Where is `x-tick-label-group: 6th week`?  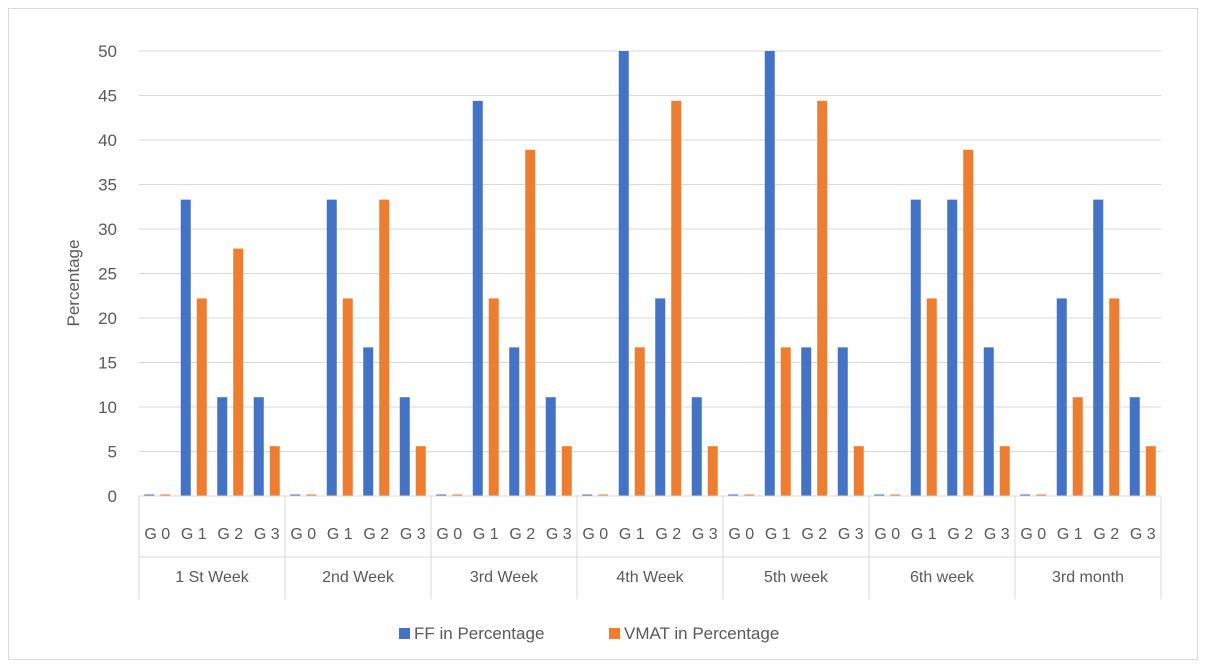 x-tick-label-group: 6th week is located at coordinates (942, 577).